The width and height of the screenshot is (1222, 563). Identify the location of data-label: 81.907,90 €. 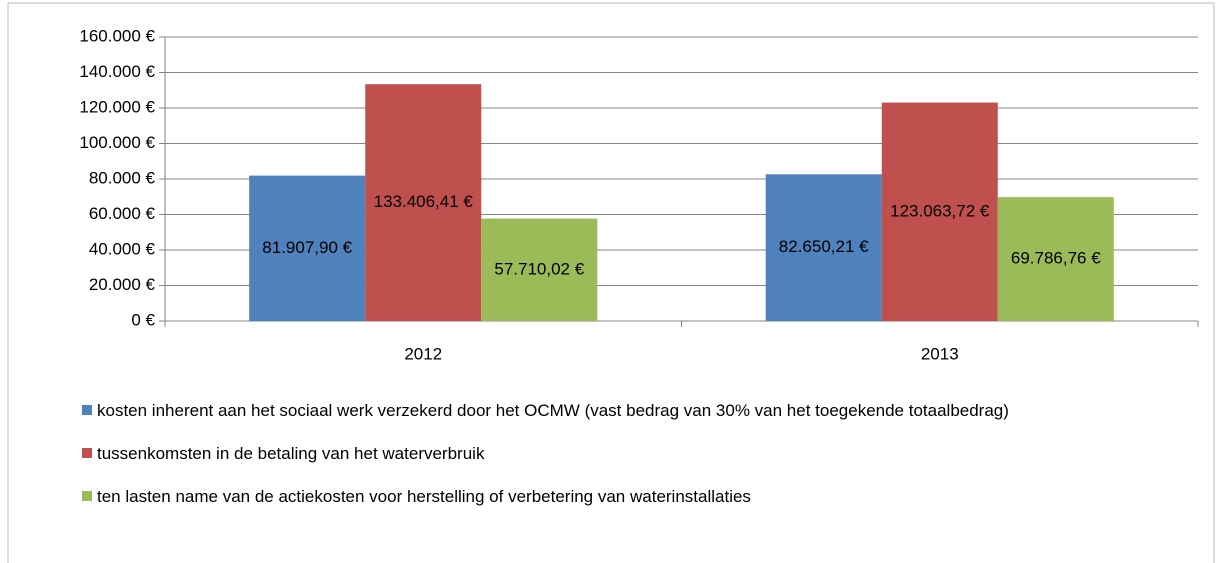
(307, 247).